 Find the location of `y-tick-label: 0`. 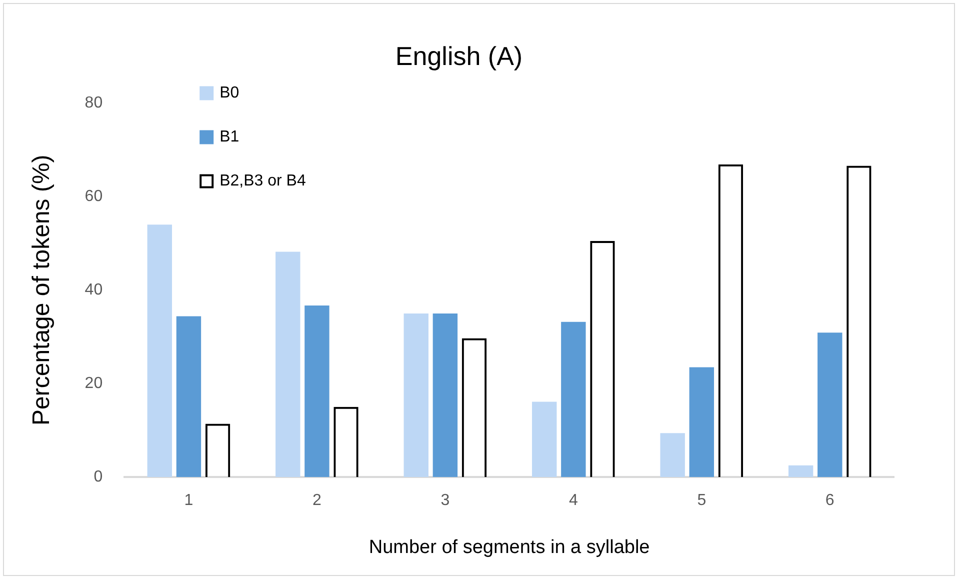

y-tick-label: 0 is located at coordinates (98, 477).